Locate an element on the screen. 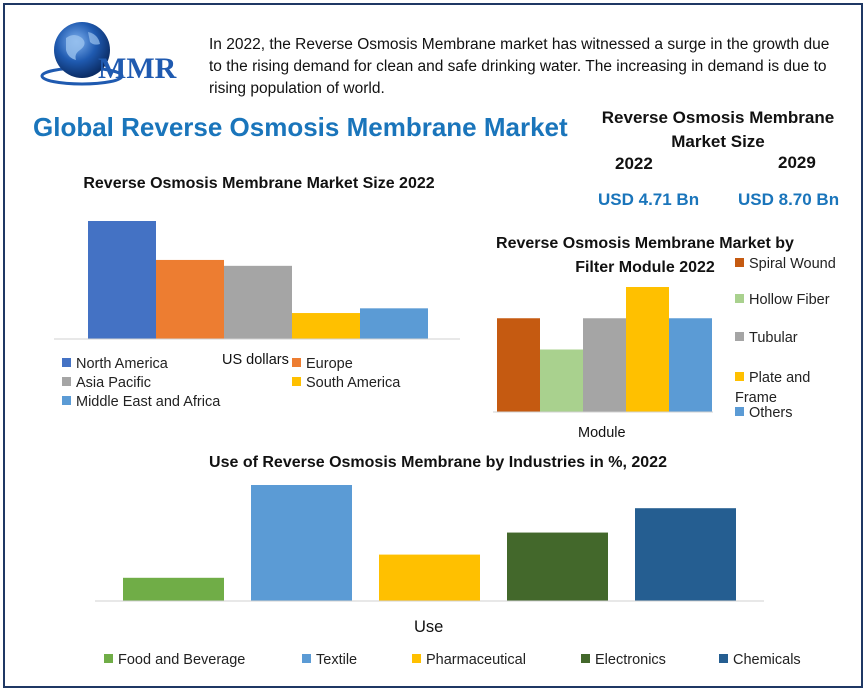 The width and height of the screenshot is (866, 691). chart1-legend-item-1: Europe is located at coordinates (322, 364).